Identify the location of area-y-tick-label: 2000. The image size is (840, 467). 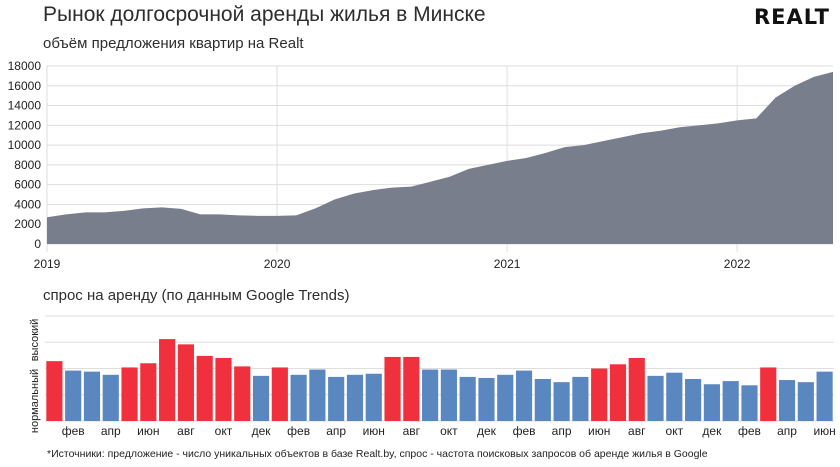
(27, 224).